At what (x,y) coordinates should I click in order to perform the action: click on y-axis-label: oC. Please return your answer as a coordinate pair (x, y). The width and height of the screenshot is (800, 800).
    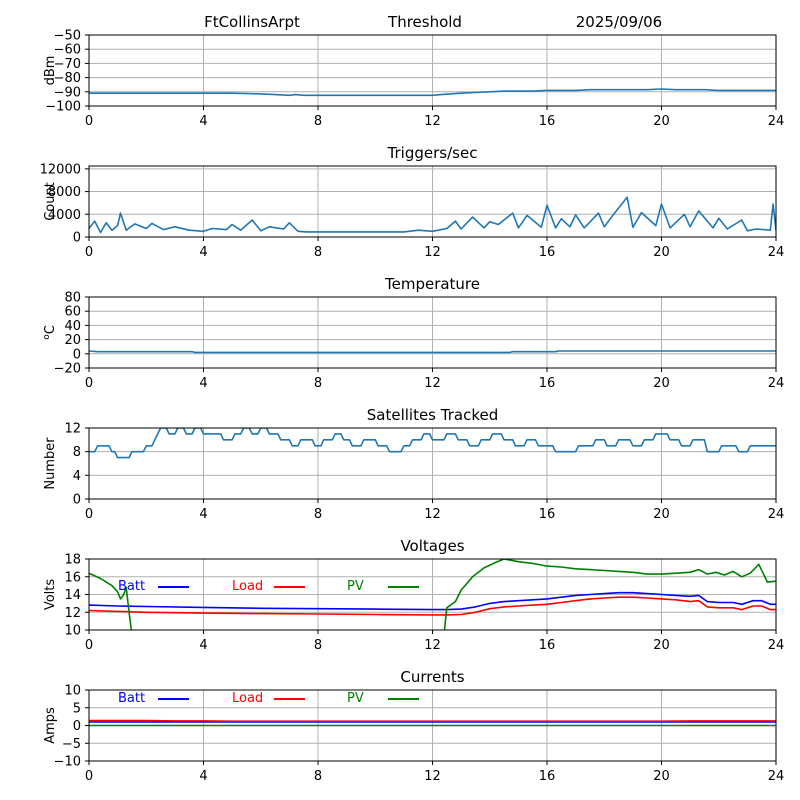
    Looking at the image, I should click on (50, 332).